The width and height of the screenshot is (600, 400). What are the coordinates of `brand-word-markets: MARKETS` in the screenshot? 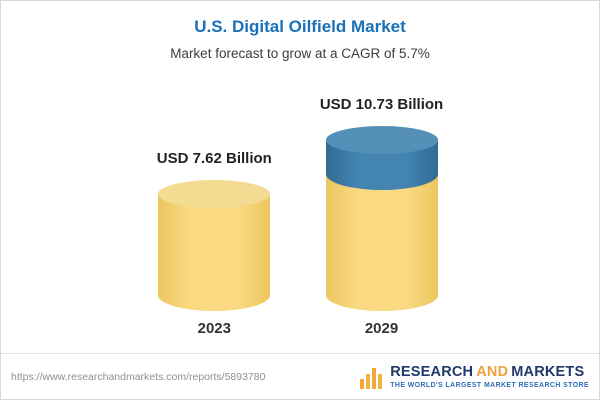 It's located at (548, 372).